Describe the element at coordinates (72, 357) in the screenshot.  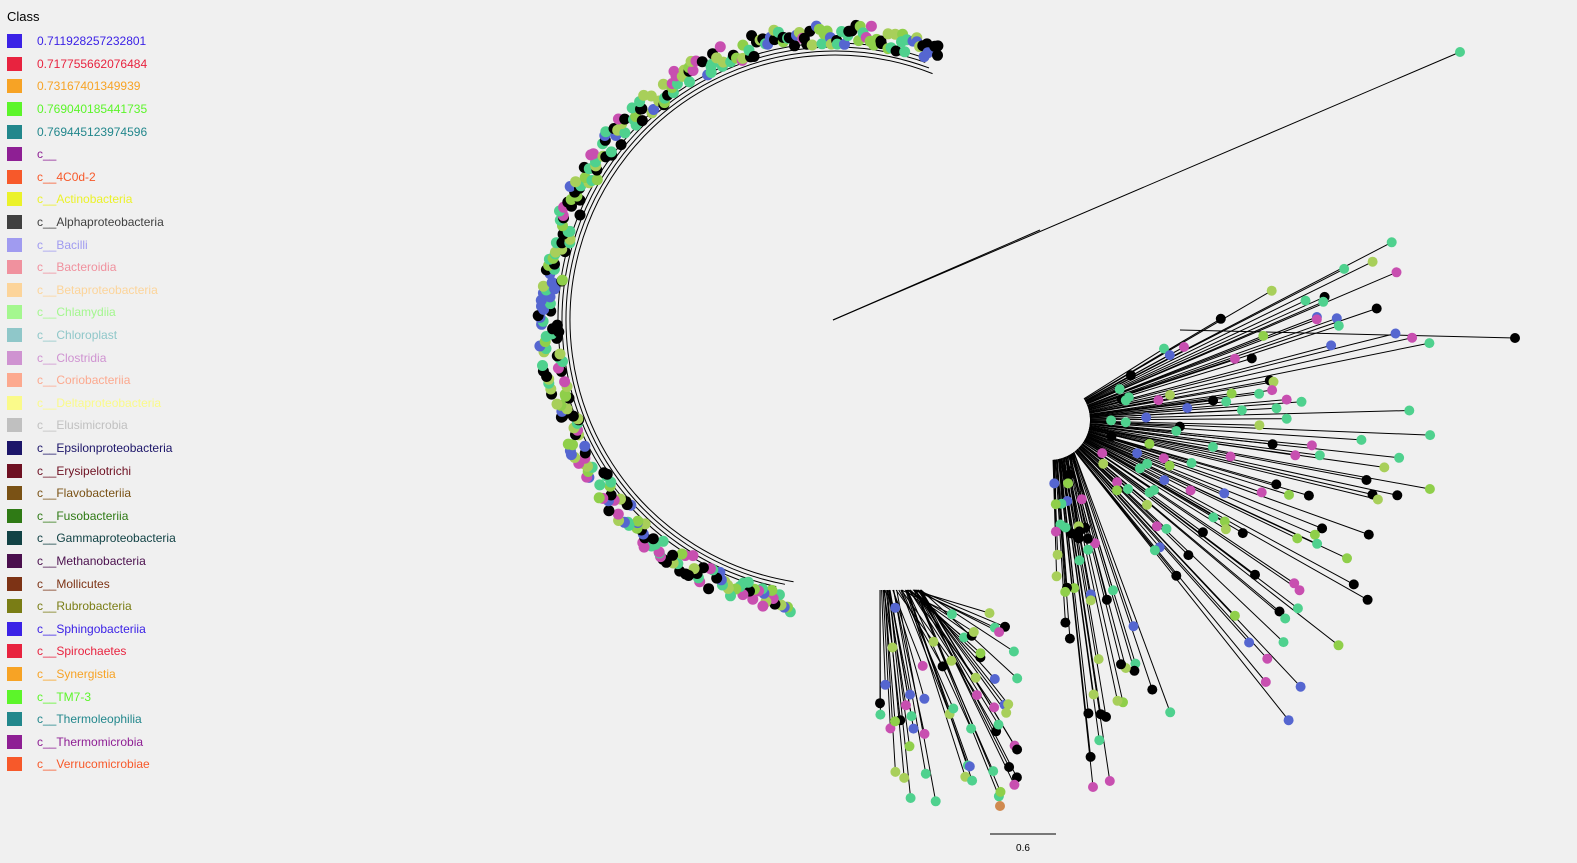
I see `legend-label: c__Clostridia` at that location.